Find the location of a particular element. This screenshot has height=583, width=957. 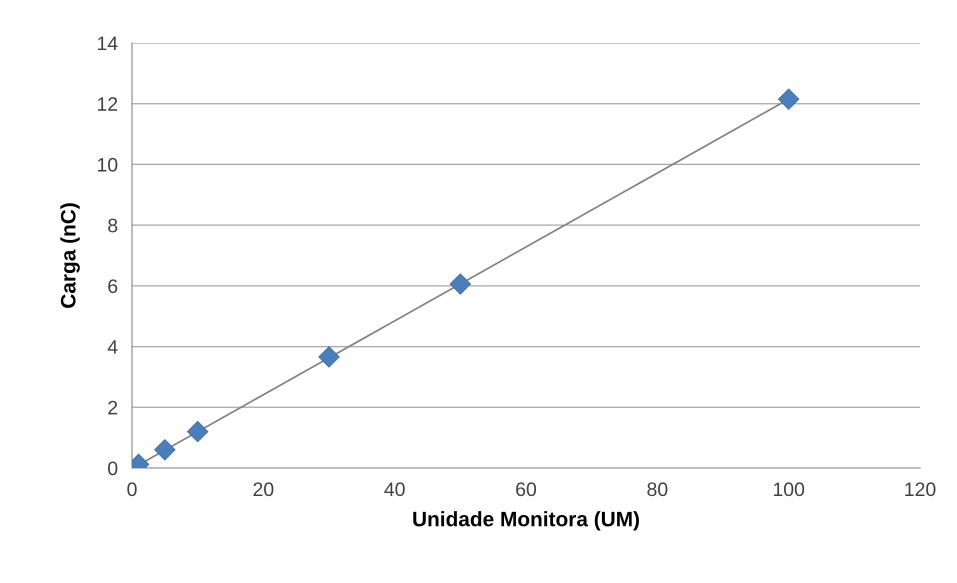

x-tick-label: 40 is located at coordinates (394, 489).